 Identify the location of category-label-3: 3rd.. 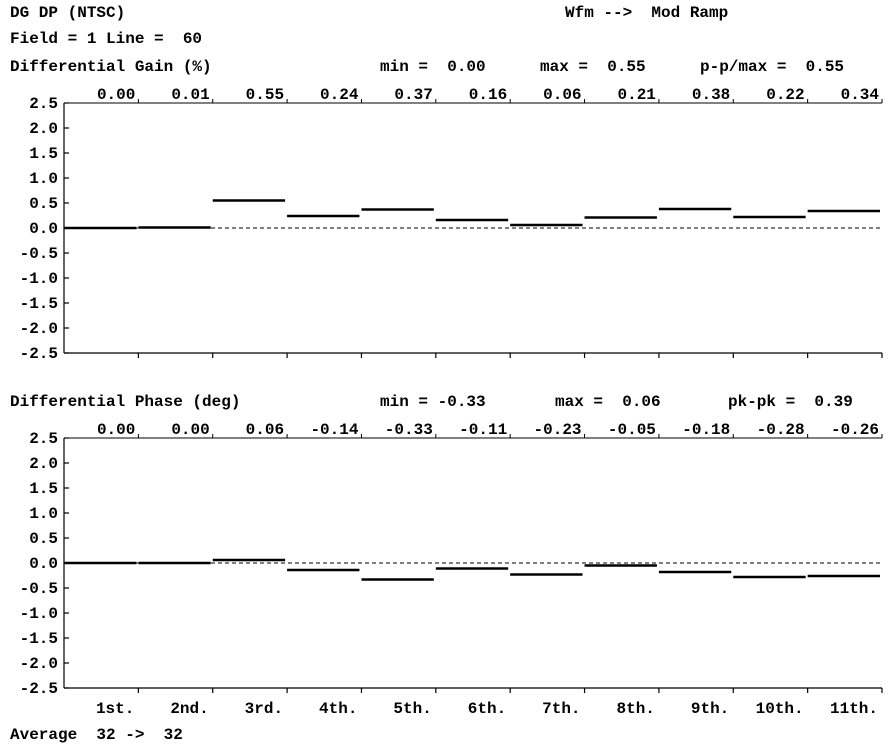
(264, 709).